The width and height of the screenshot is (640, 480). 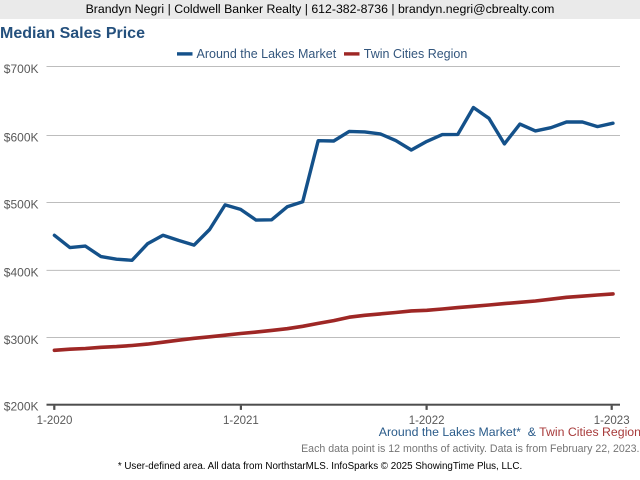 What do you see at coordinates (21, 340) in the screenshot?
I see `svg-text: $300K` at bounding box center [21, 340].